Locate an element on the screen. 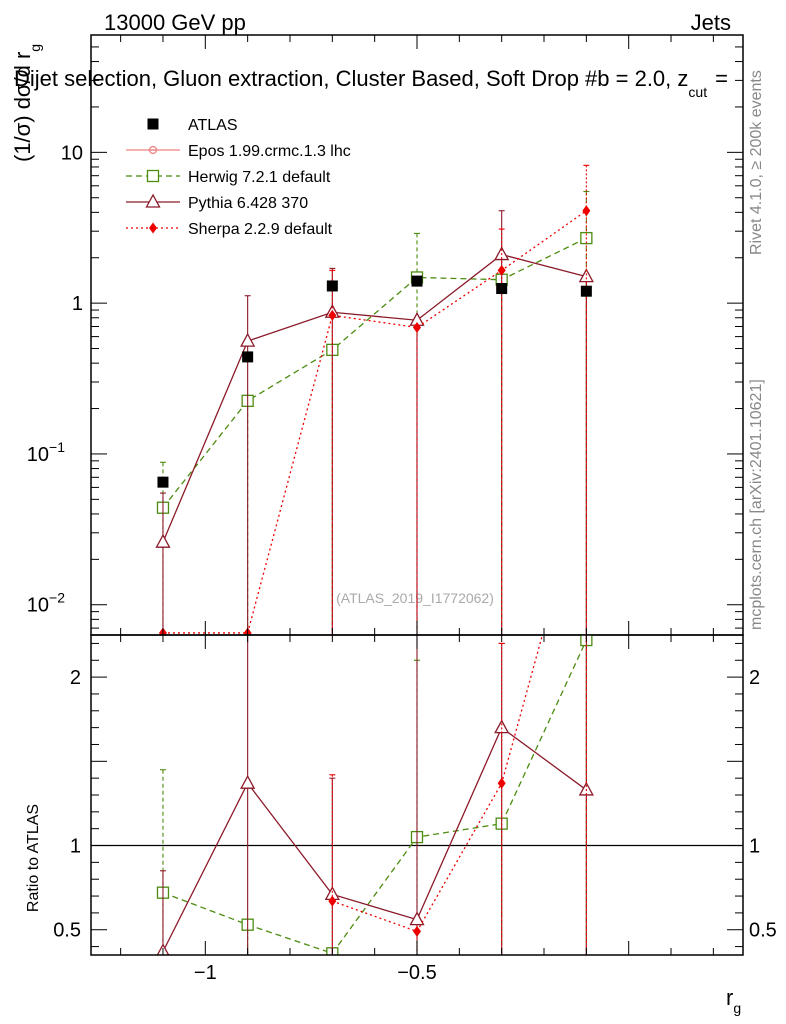 The height and width of the screenshot is (1024, 786). x-axis-label: rg is located at coordinates (733, 1000).